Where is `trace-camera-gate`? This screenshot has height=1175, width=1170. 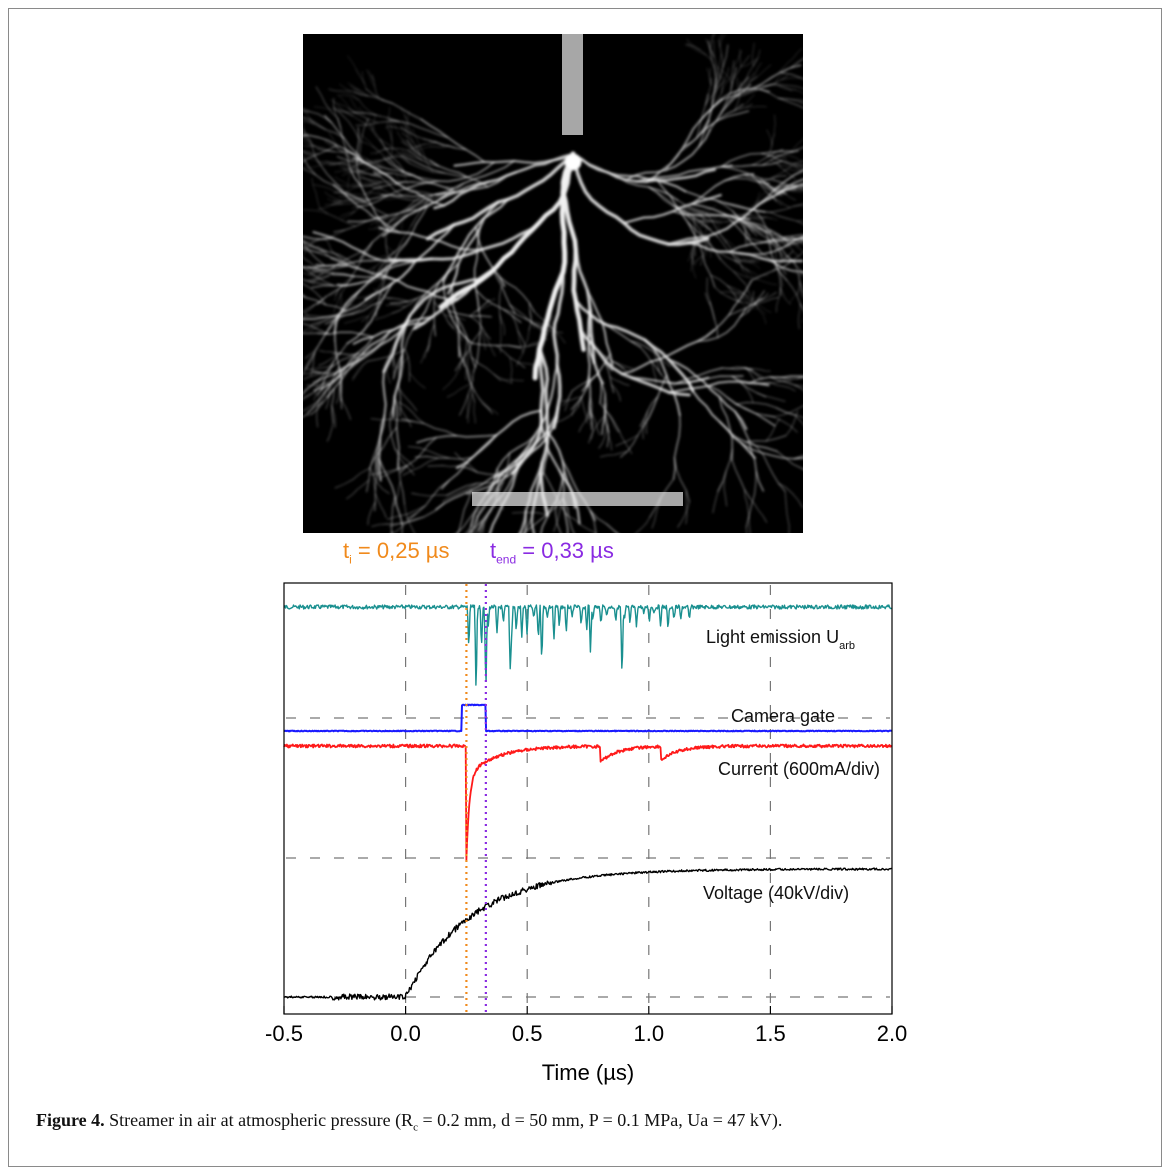 trace-camera-gate is located at coordinates (587, 718).